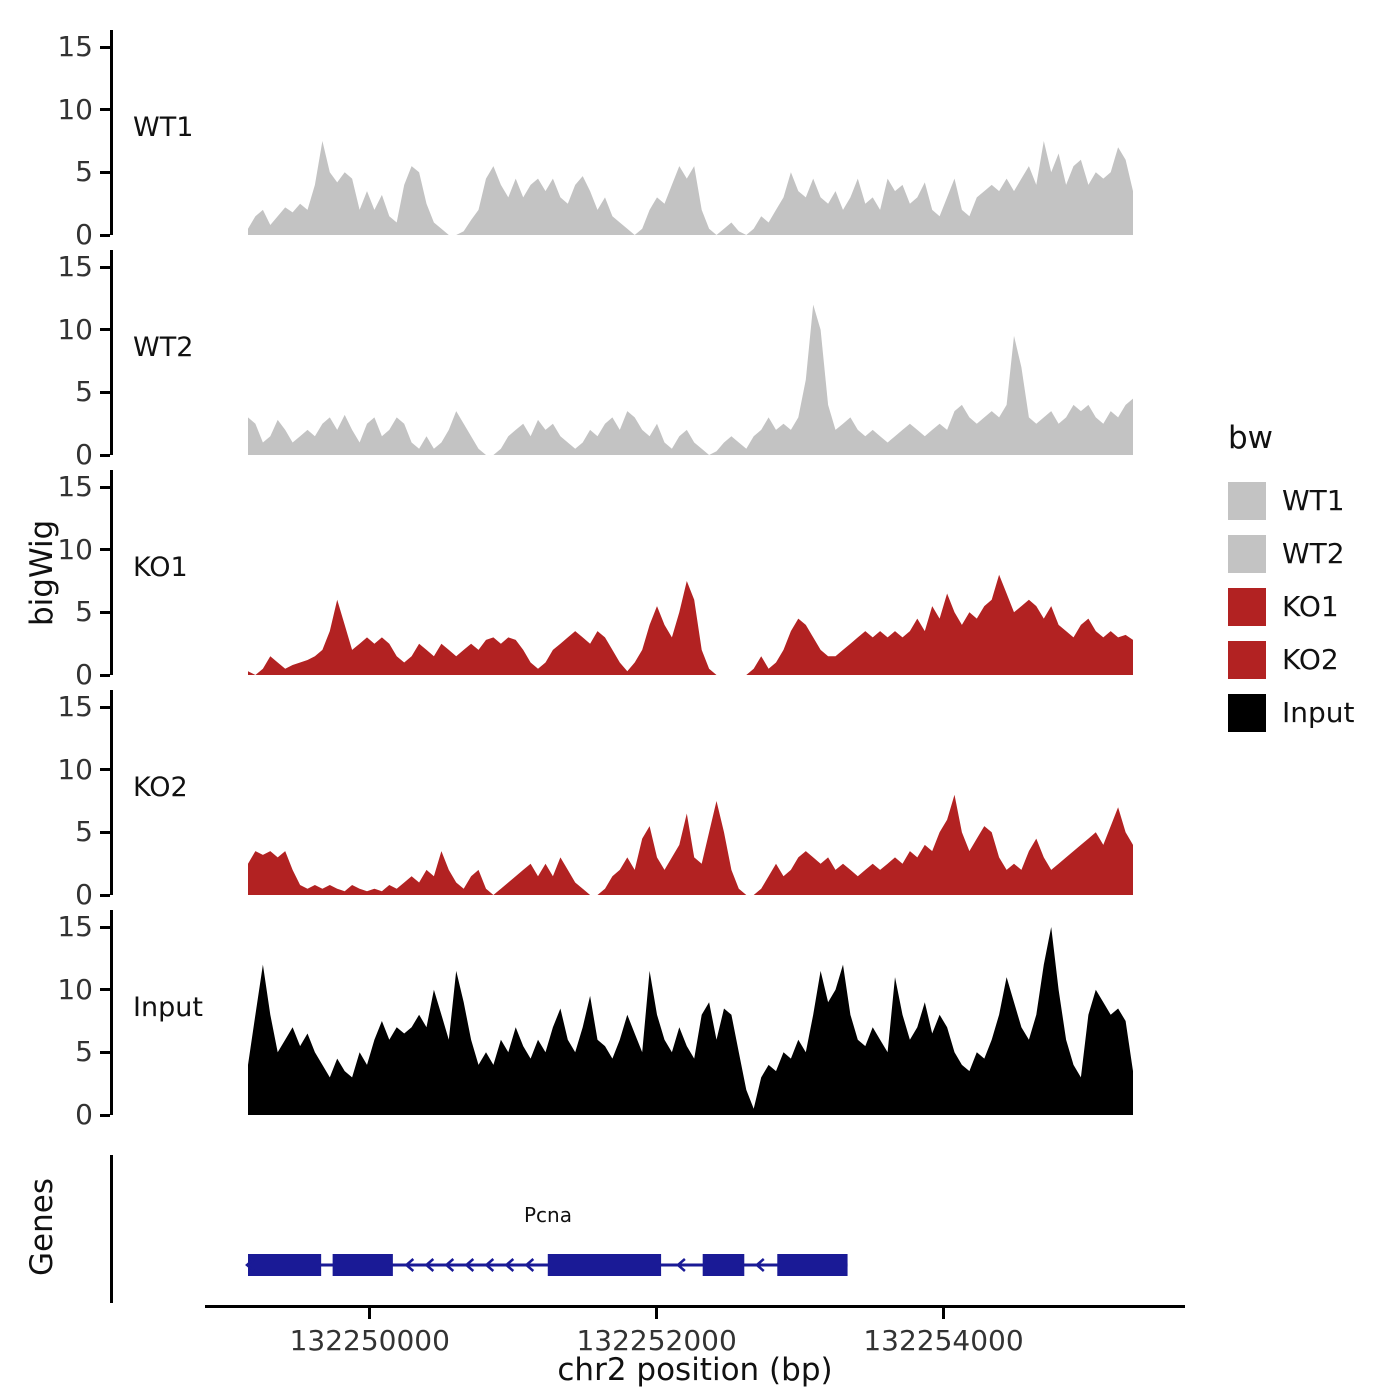 Image resolution: width=1400 pixels, height=1400 pixels. I want to click on y-axis-wt2: 0 5 10 15, so click(627, 359).